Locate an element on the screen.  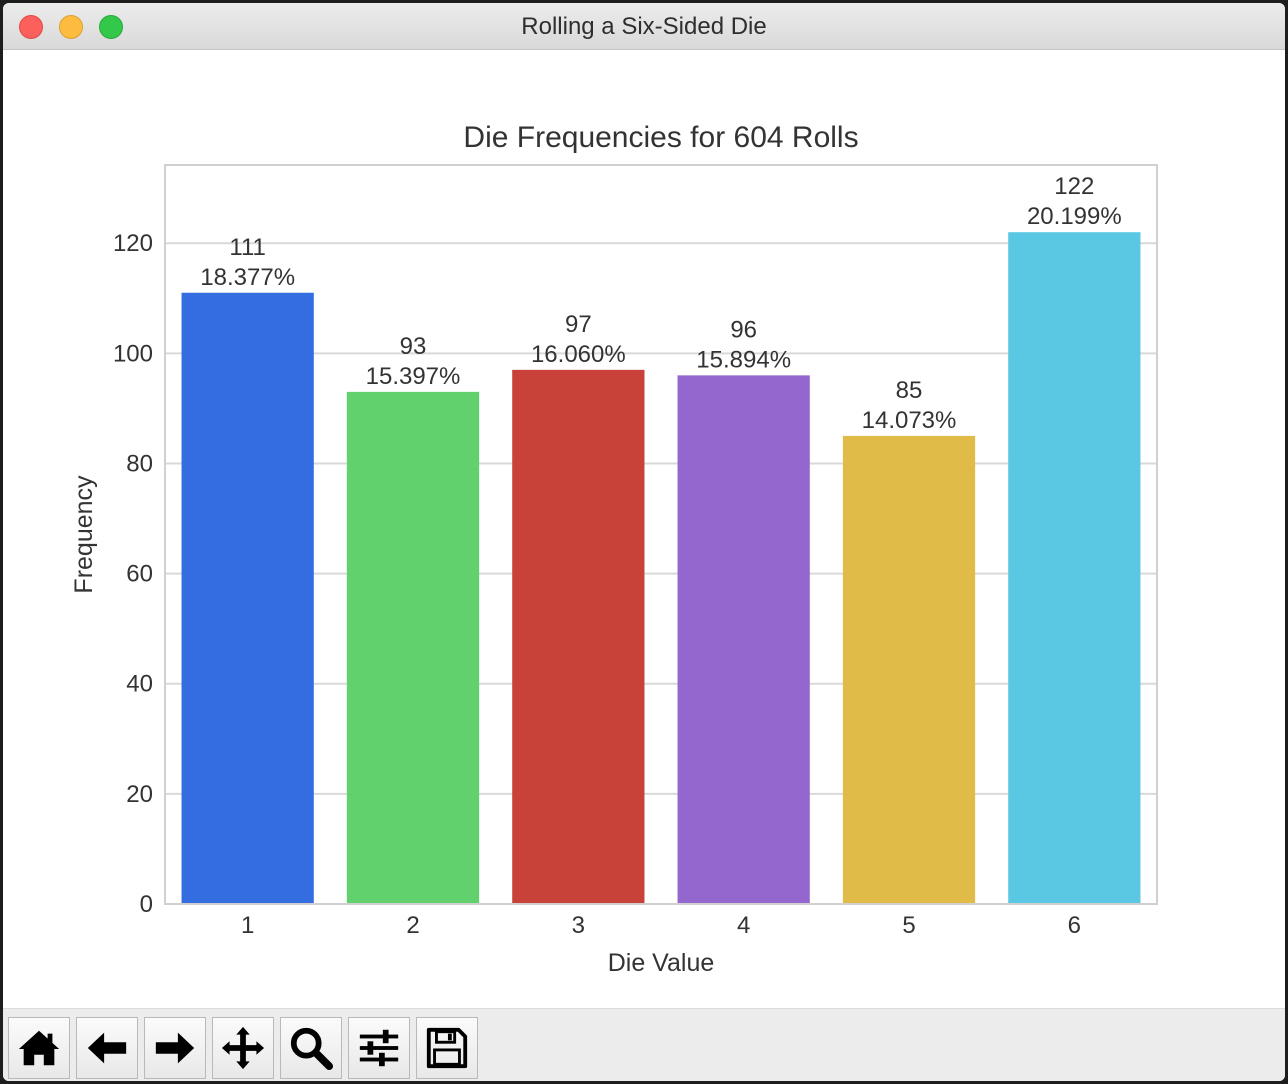
arrow-right-icon is located at coordinates (175, 1048).